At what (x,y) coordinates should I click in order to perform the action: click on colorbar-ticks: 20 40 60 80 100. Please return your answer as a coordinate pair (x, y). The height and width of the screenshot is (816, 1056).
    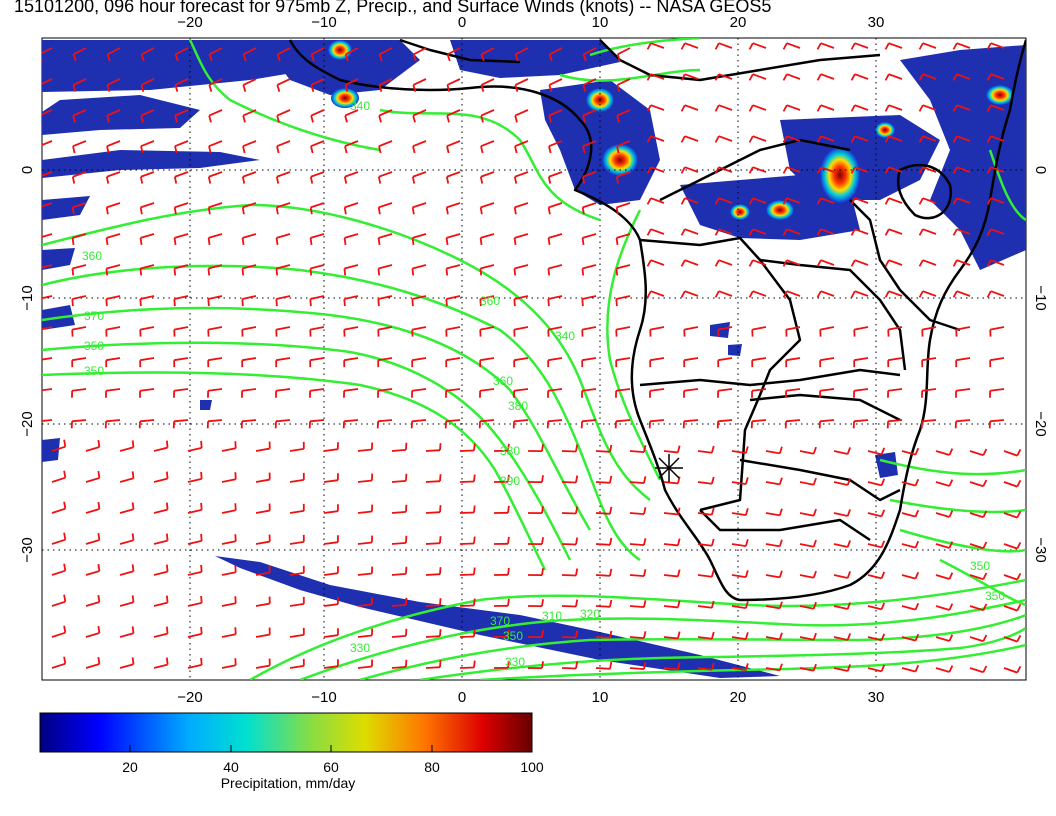
    Looking at the image, I should click on (333, 760).